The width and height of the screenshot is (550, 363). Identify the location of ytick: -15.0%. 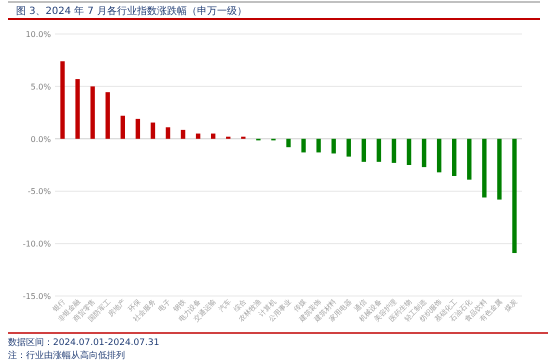
(36, 296).